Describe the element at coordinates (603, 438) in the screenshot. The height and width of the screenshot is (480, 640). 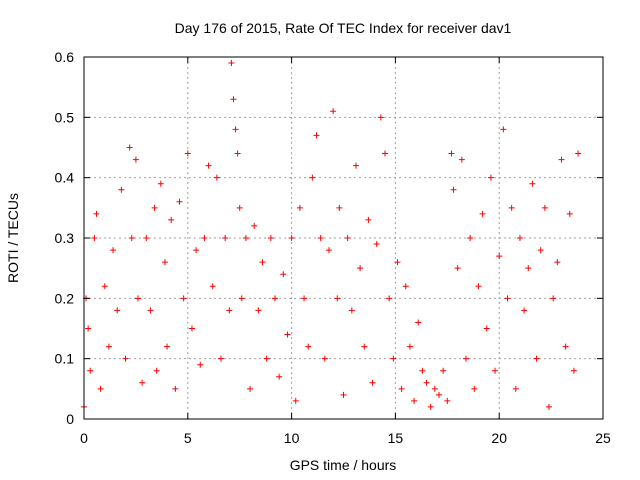
I see `x-tick-label: 25` at that location.